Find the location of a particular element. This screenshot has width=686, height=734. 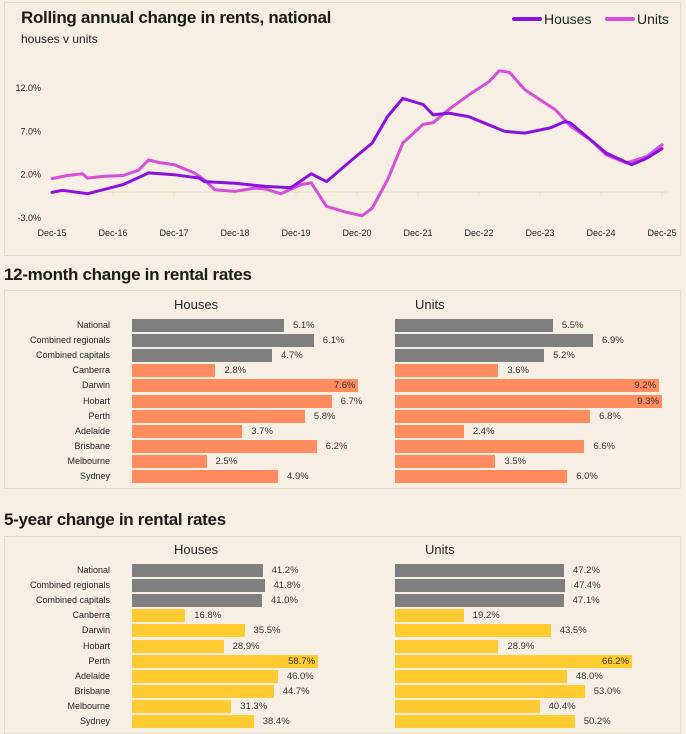

data-label: 28.9% is located at coordinates (521, 646).